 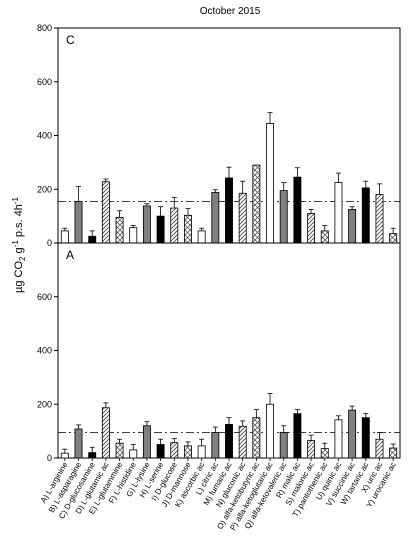 What do you see at coordinates (19, 277) in the screenshot?
I see `y-axis-label-main: µg CO` at bounding box center [19, 277].